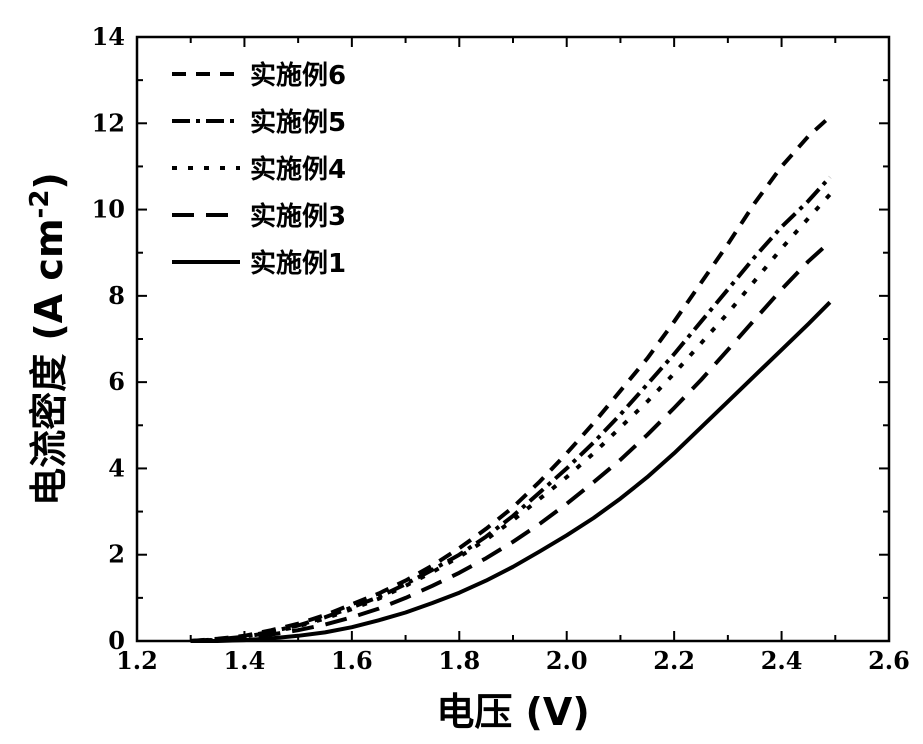 This screenshot has height=744, width=923. What do you see at coordinates (116, 381) in the screenshot?
I see `y-tick-label: 6` at bounding box center [116, 381].